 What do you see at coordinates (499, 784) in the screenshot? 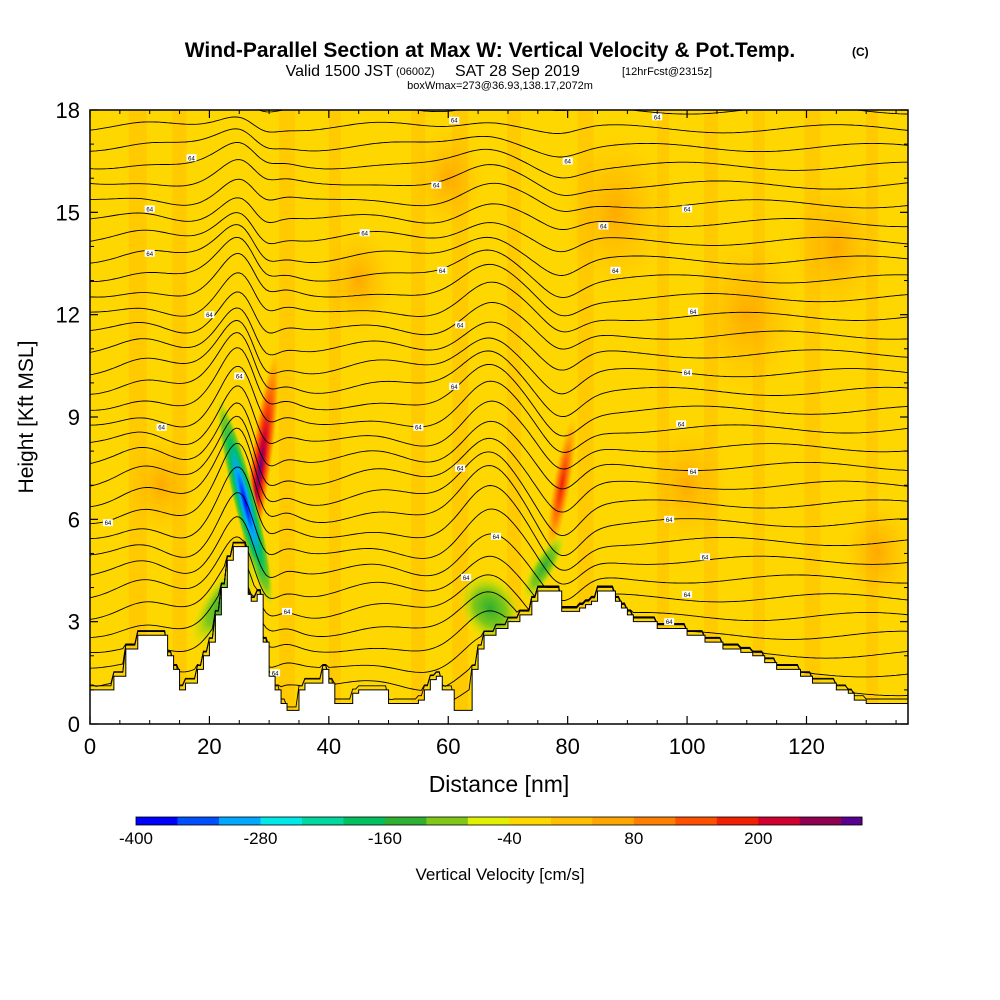
I see `x-axis-label: Distance [nm]` at bounding box center [499, 784].